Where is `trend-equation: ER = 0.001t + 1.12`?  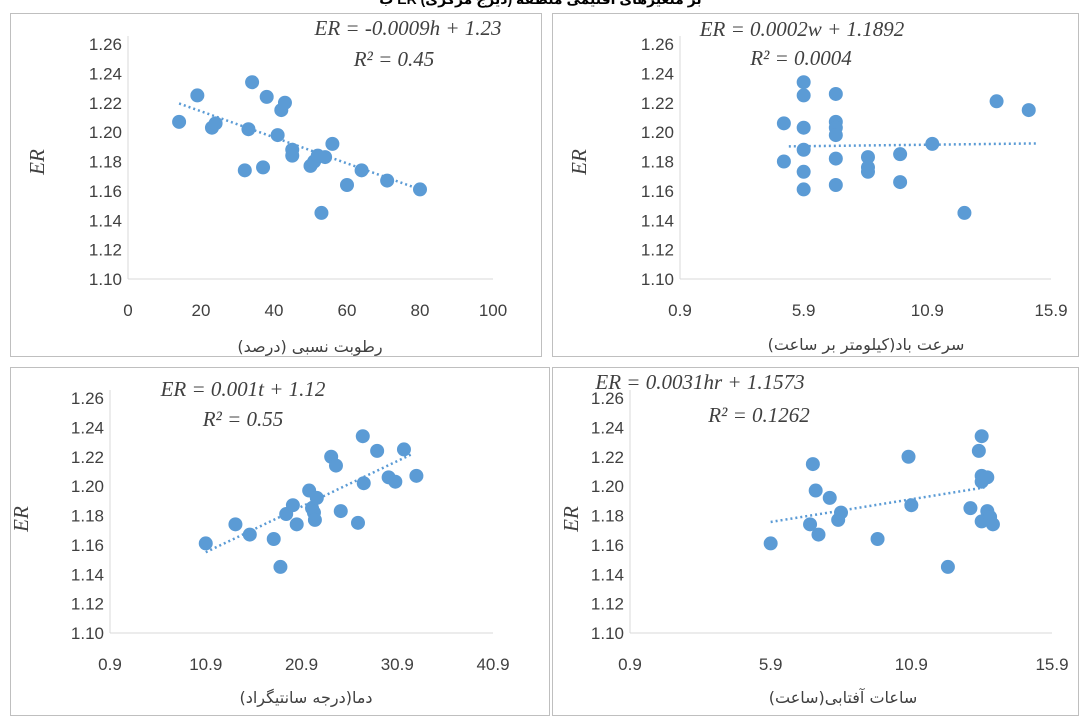 trend-equation: ER = 0.001t + 1.12 is located at coordinates (243, 389).